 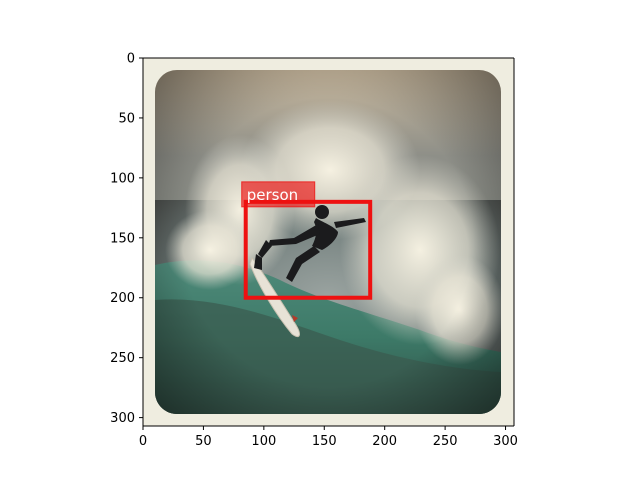 I want to click on x-axis-ticks: 0 50 100 150 200 250 300, so click(x=328, y=437).